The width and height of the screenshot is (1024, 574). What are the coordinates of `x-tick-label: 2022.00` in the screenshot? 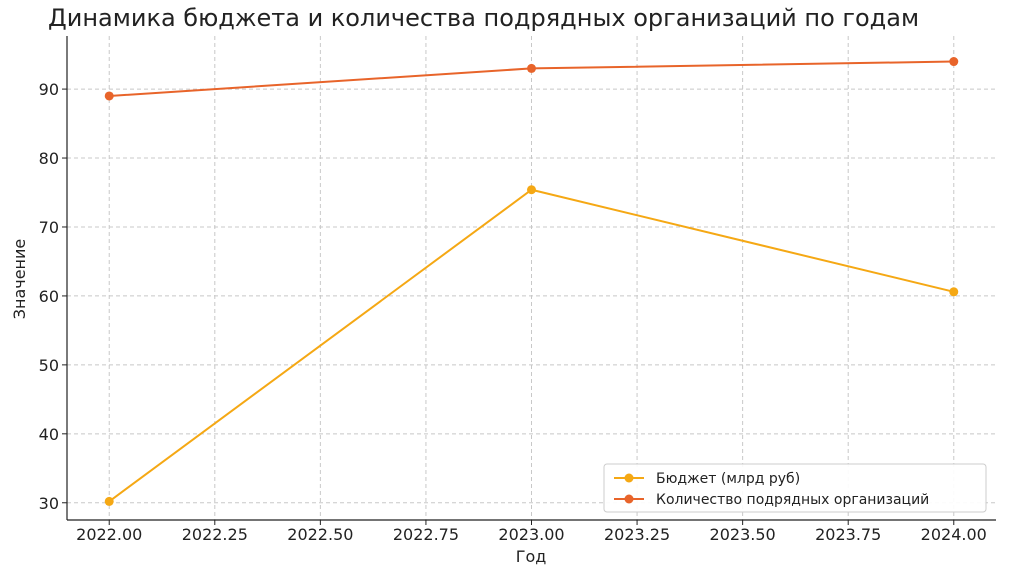 It's located at (109, 534).